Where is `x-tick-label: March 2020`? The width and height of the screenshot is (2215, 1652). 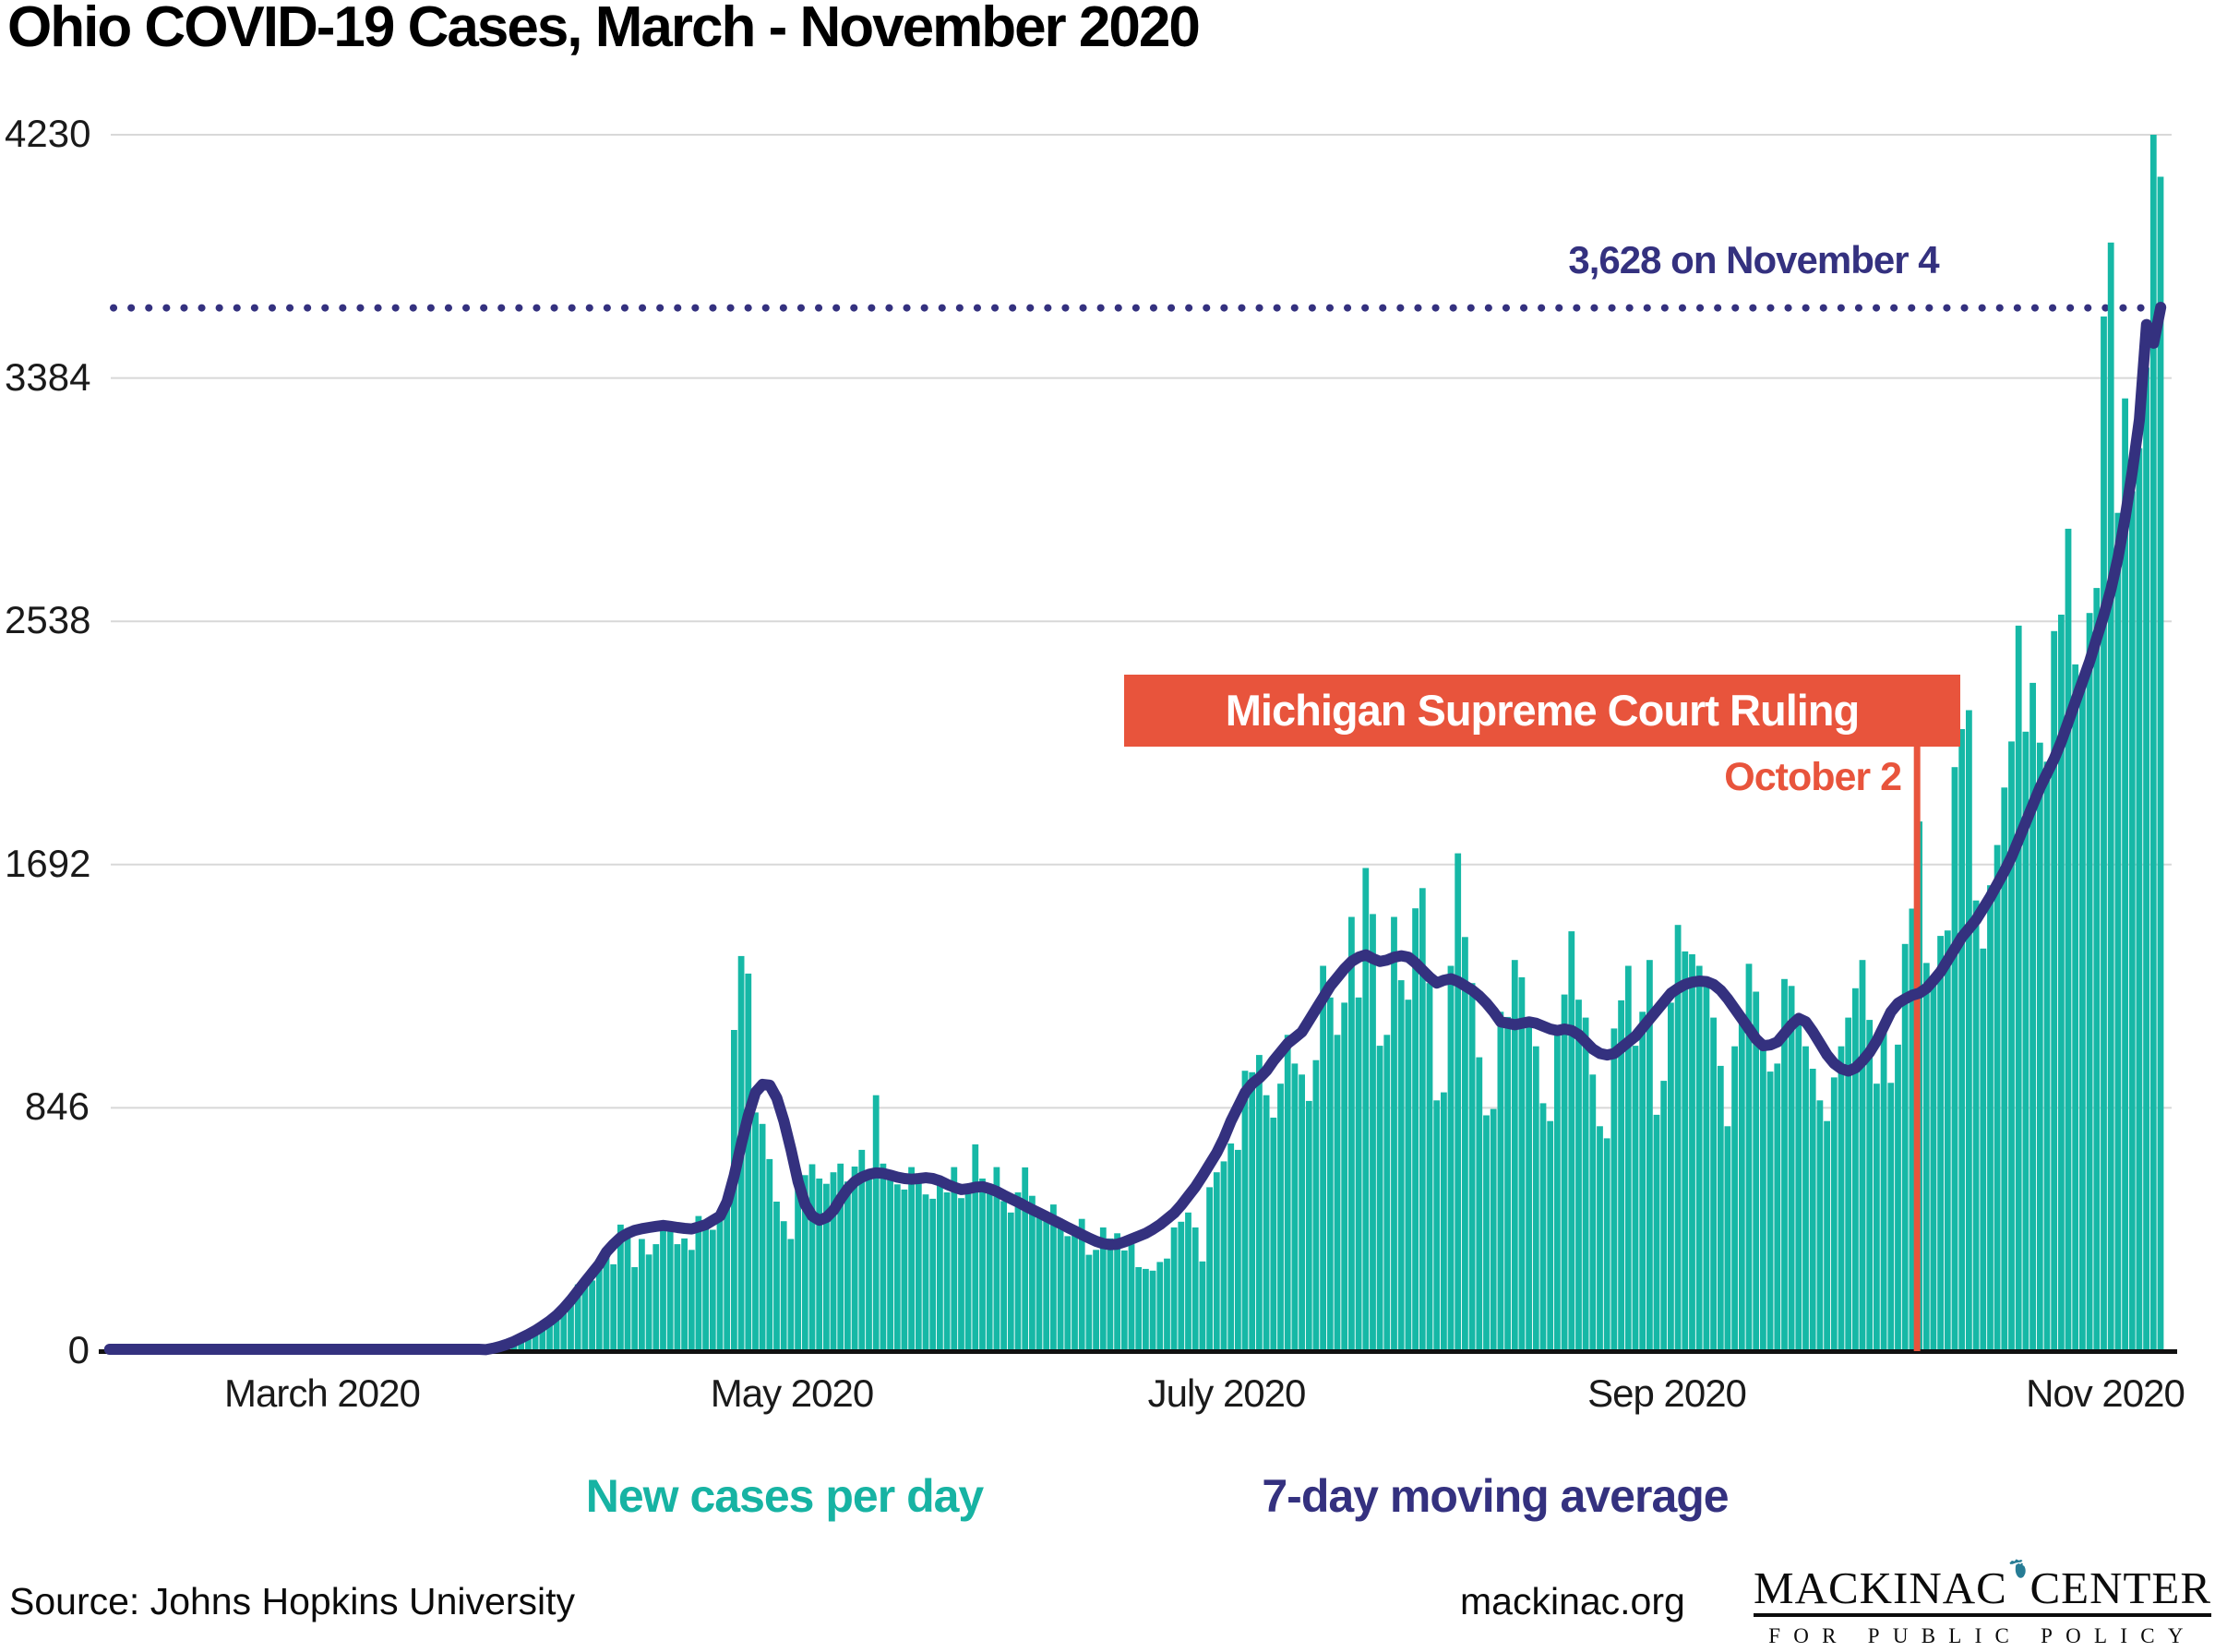 x-tick-label: March 2020 is located at coordinates (323, 1393).